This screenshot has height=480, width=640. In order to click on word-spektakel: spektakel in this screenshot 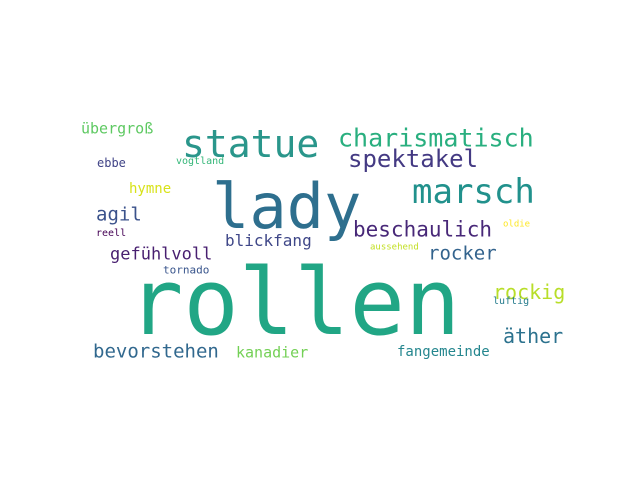, I will do `click(413, 159)`.